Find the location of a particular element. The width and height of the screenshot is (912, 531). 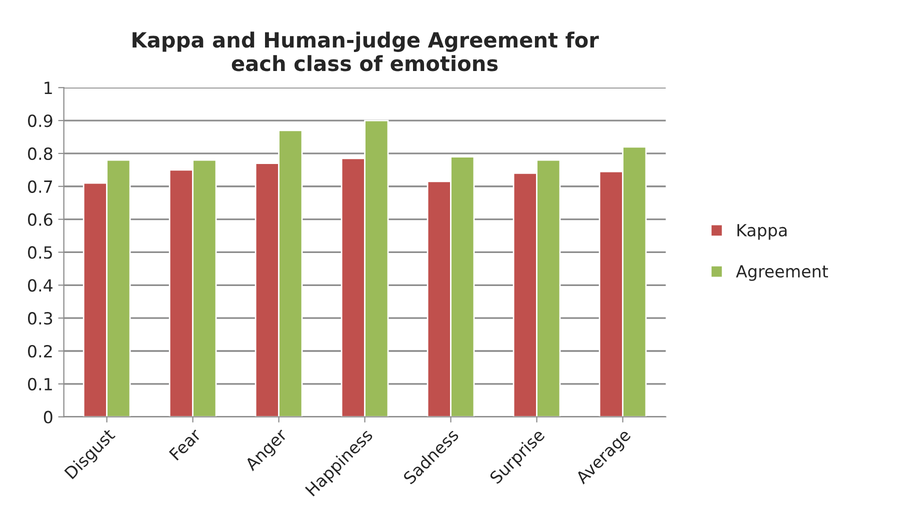

y-tick-label: 0.3 is located at coordinates (40, 318).